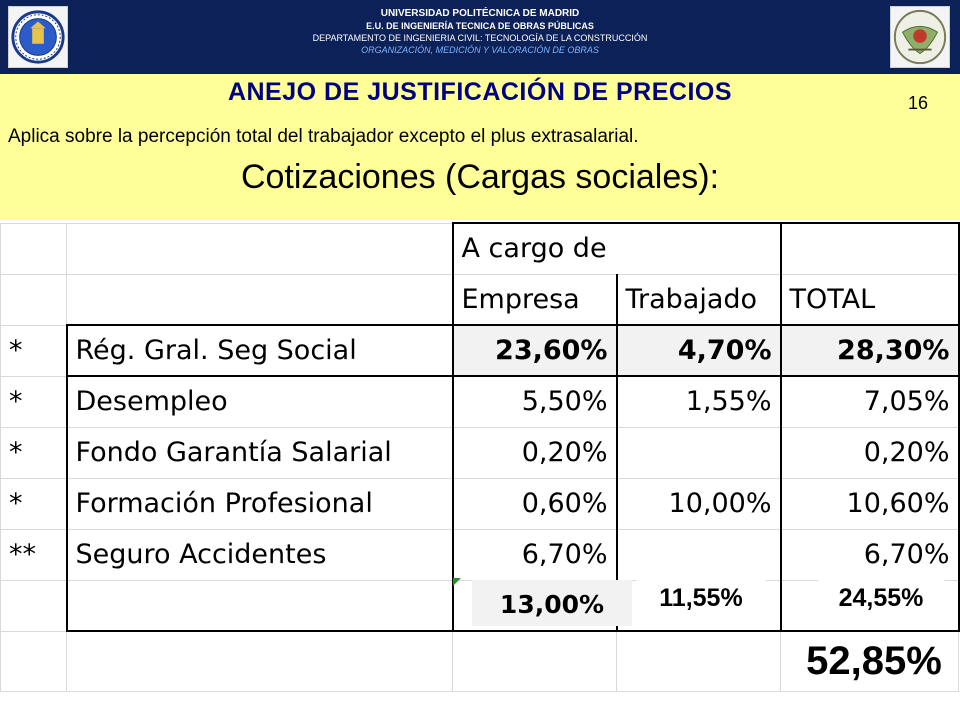  Describe the element at coordinates (699, 401) in the screenshot. I see `row-trabajador: 1,55%` at that location.